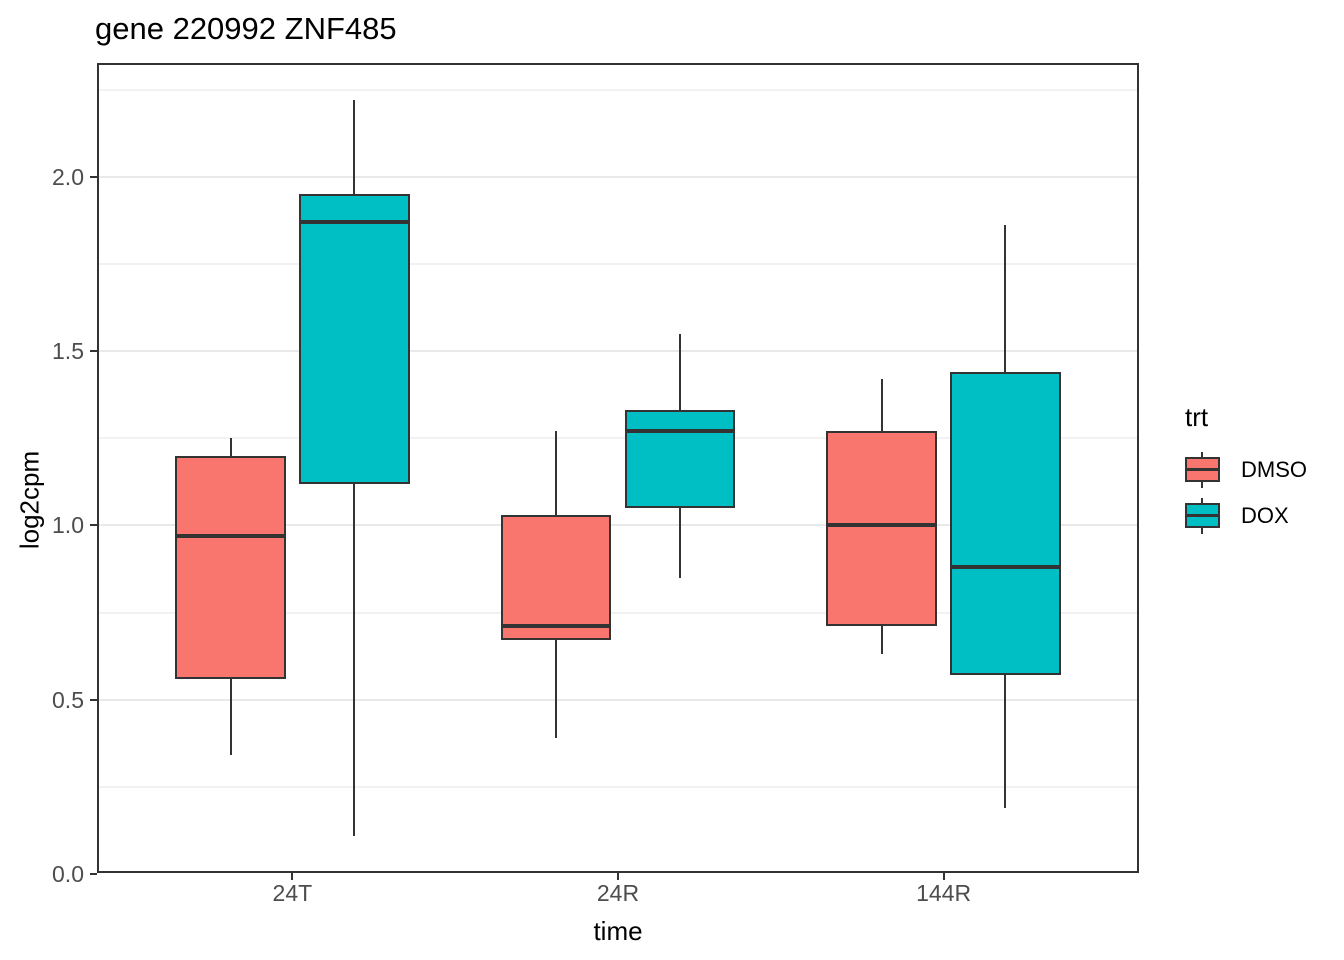 The width and height of the screenshot is (1344, 960). Describe the element at coordinates (944, 893) in the screenshot. I see `x-tick-label: 144R` at that location.